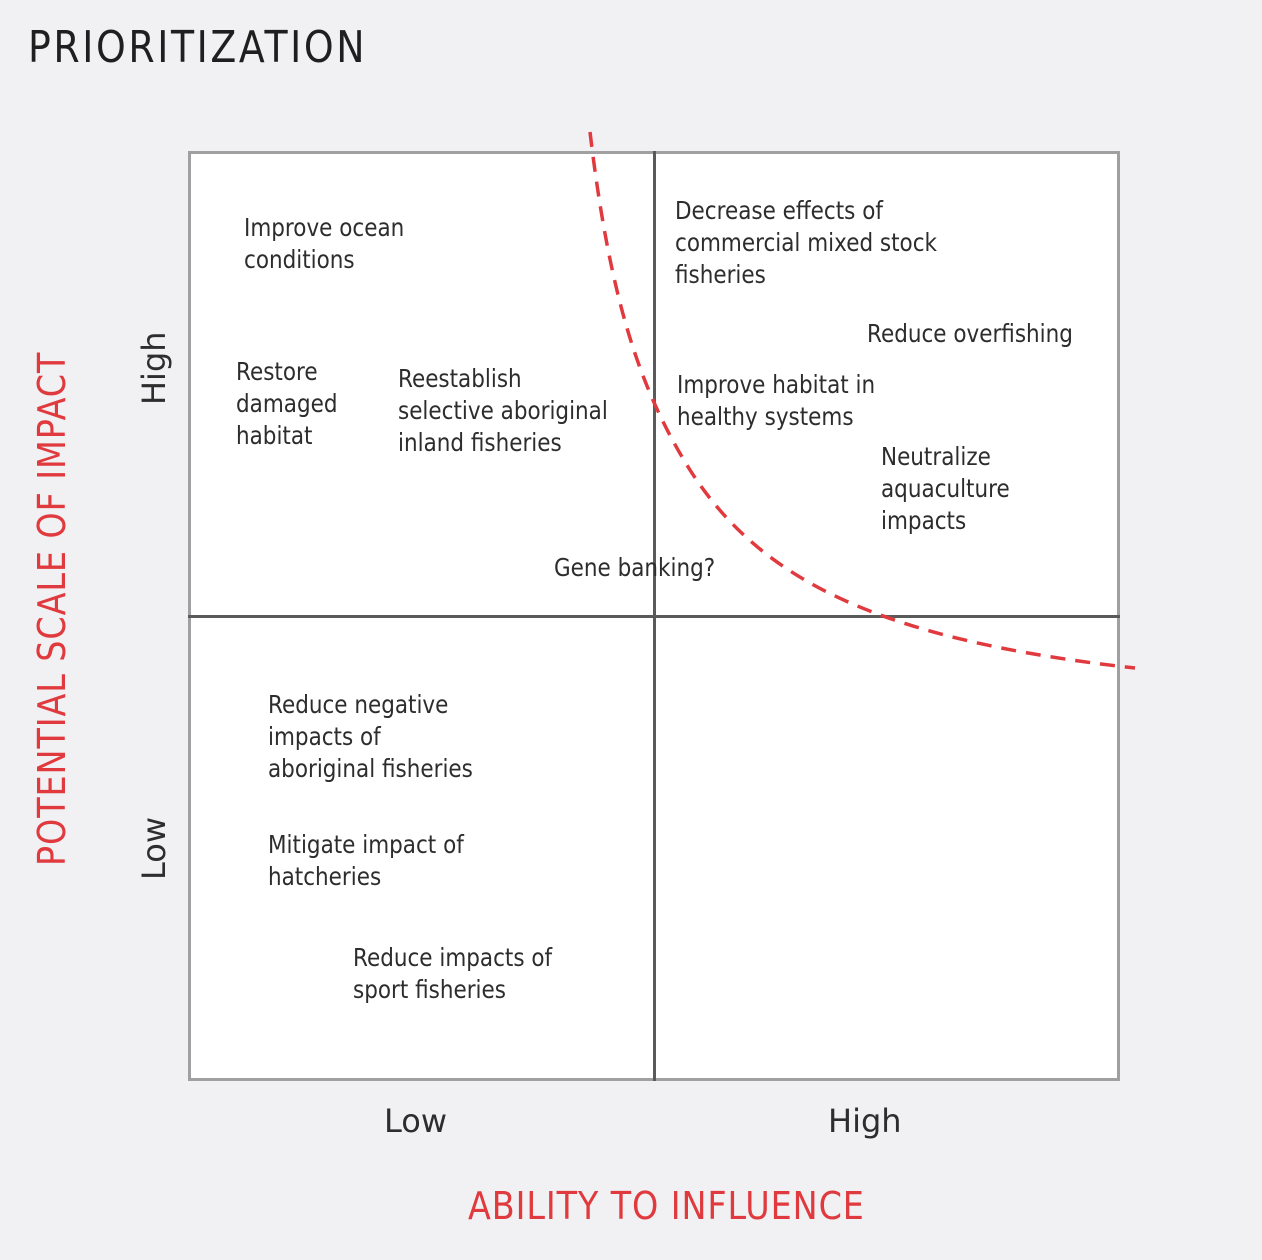 This screenshot has width=1262, height=1260. I want to click on item-neutralize-aquaculture: Neutralize aquaculture impacts, so click(945, 488).